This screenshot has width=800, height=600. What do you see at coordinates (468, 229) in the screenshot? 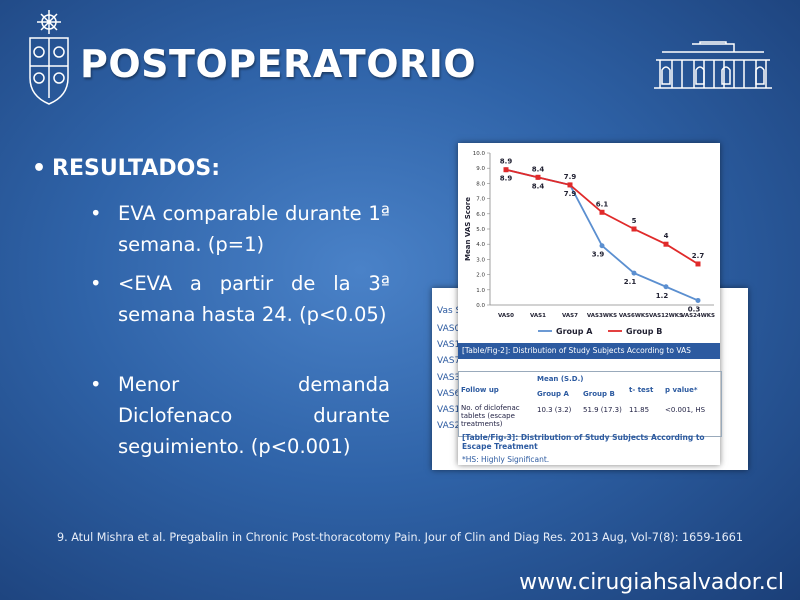
I see `y-axis-title: Mean VAS Score` at bounding box center [468, 229].